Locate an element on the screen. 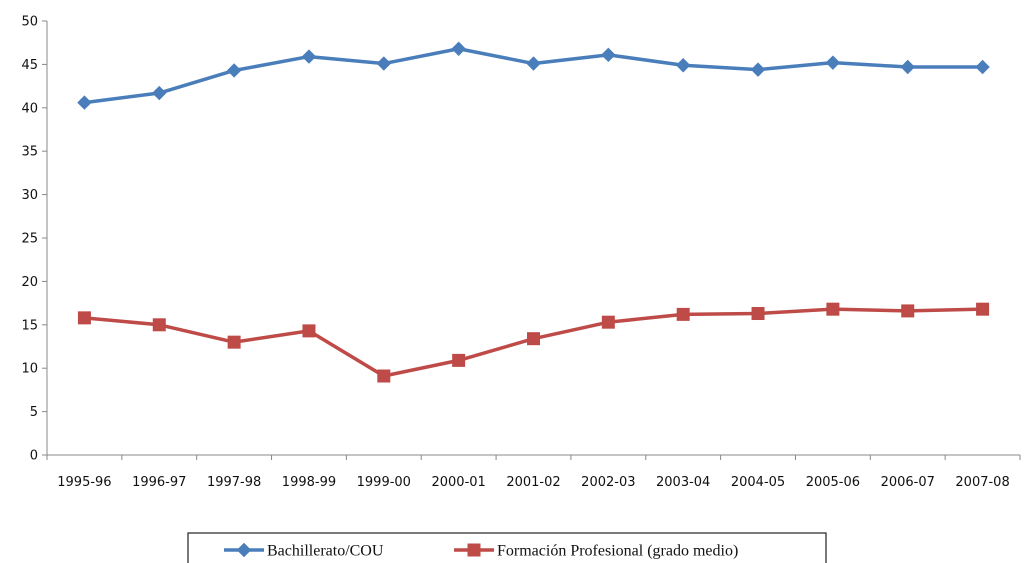 This screenshot has width=1028, height=563. y-tick-label: 10 is located at coordinates (29, 369).